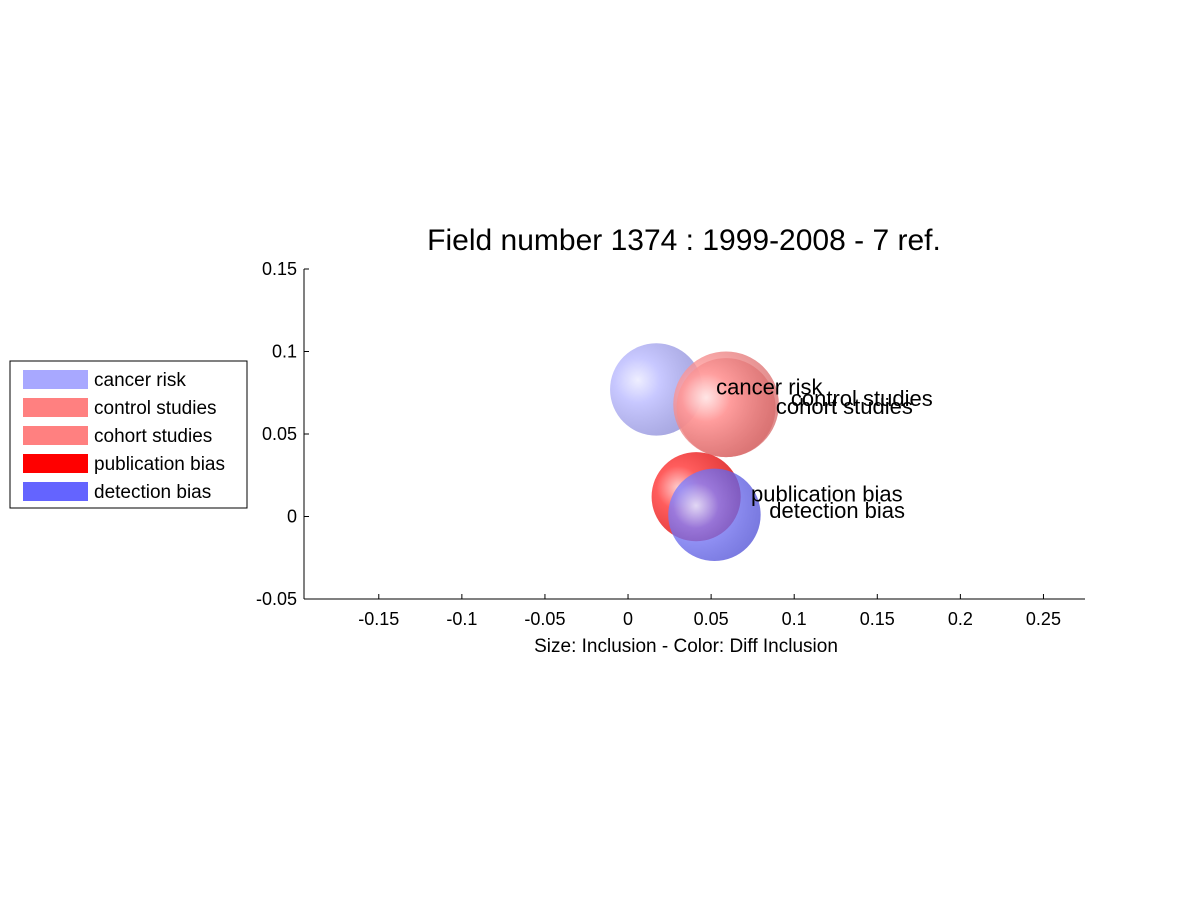 The width and height of the screenshot is (1200, 900). I want to click on x-tick-label: -0.05, so click(544, 619).